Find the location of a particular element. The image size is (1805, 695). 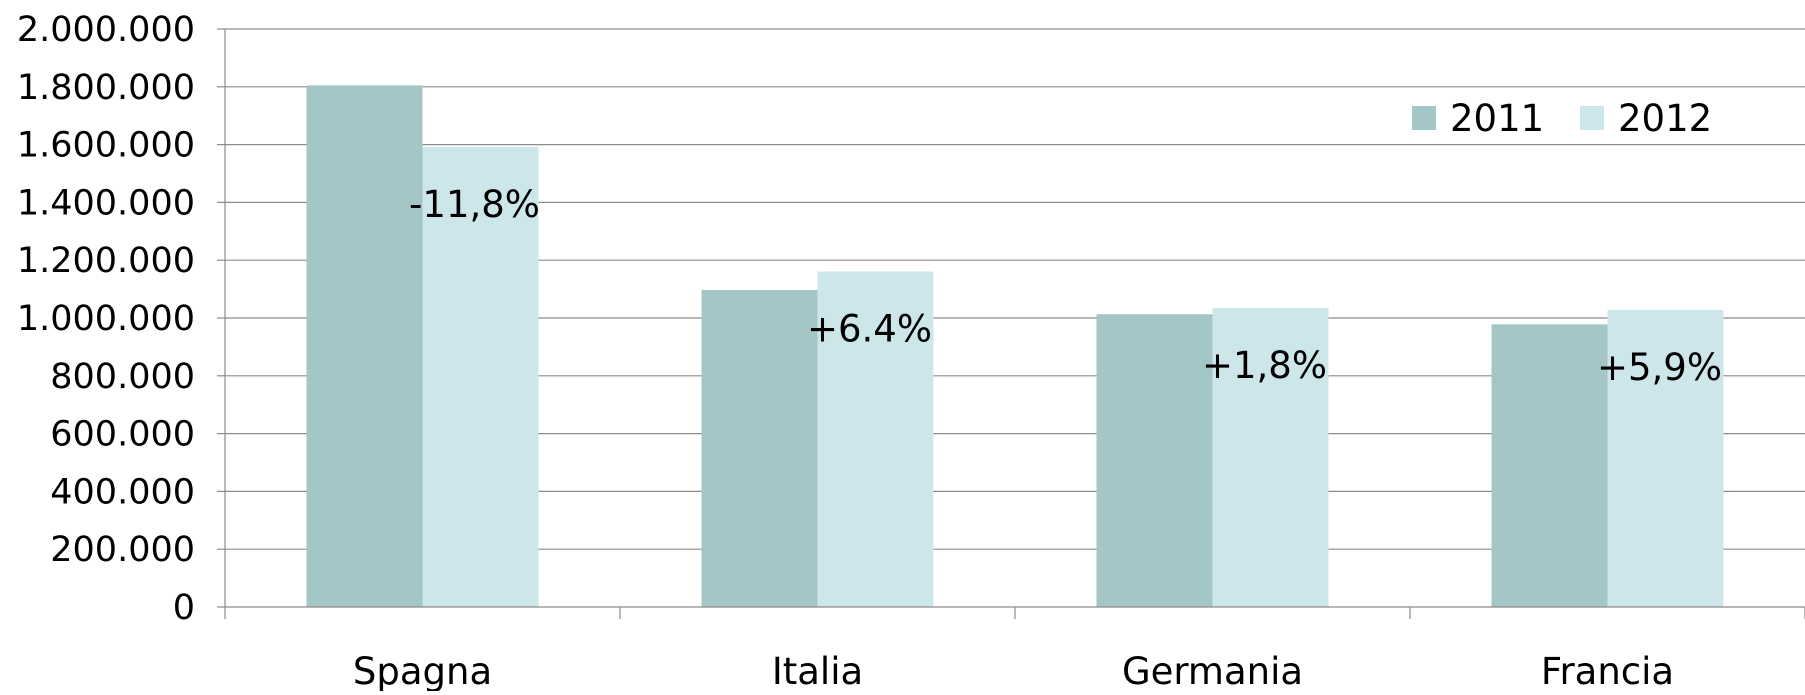

legend-swatch-2011 is located at coordinates (1424, 118).